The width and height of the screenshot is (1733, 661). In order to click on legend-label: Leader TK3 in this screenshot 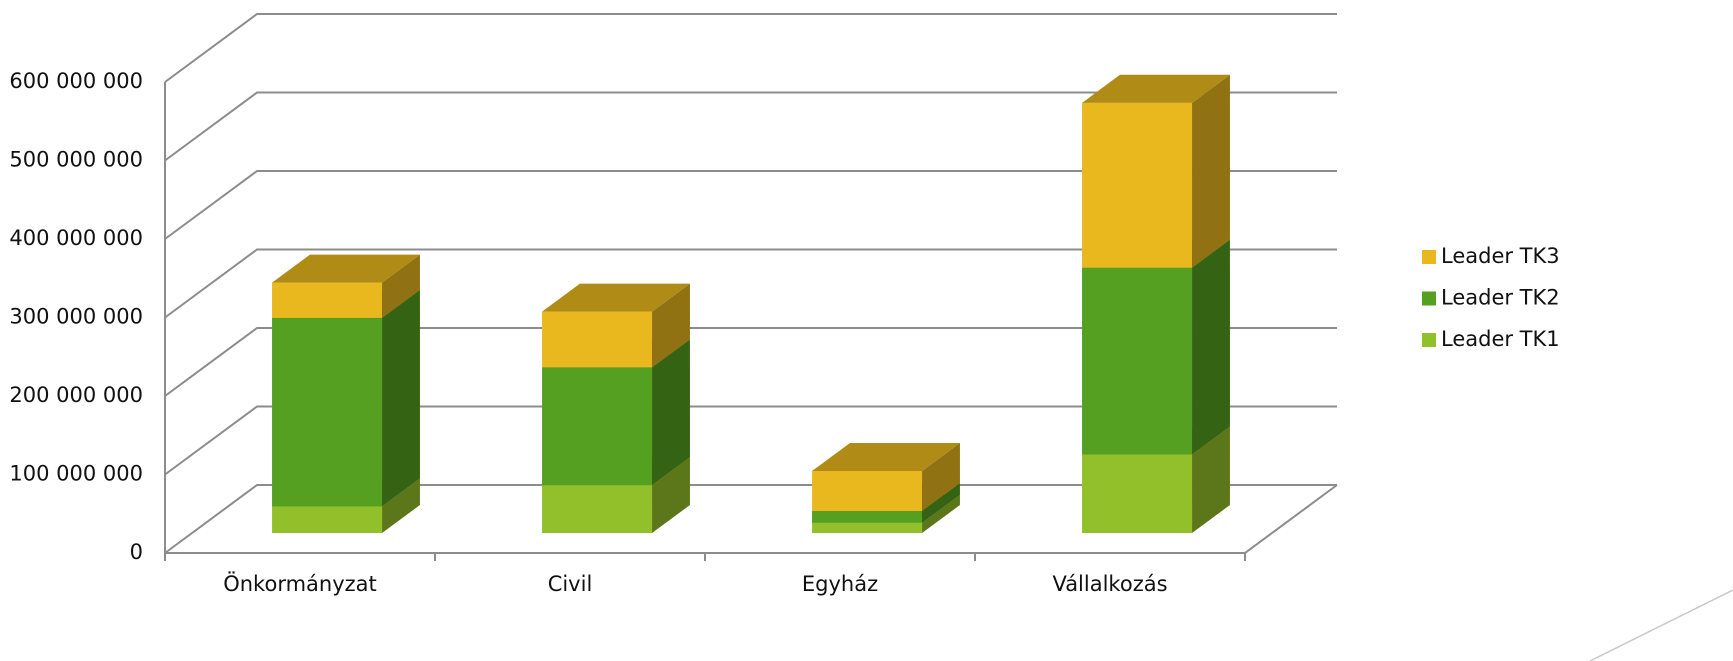, I will do `click(1500, 256)`.